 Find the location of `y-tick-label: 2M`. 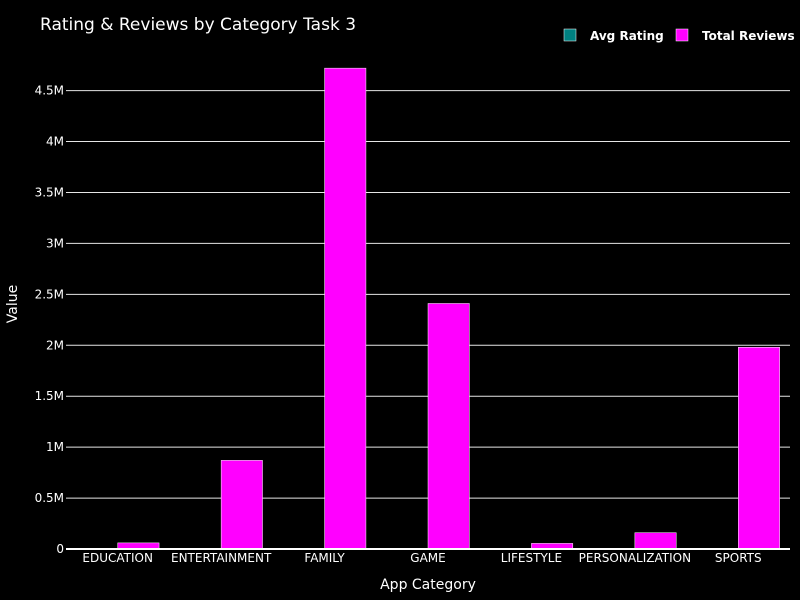

y-tick-label: 2M is located at coordinates (55, 345).